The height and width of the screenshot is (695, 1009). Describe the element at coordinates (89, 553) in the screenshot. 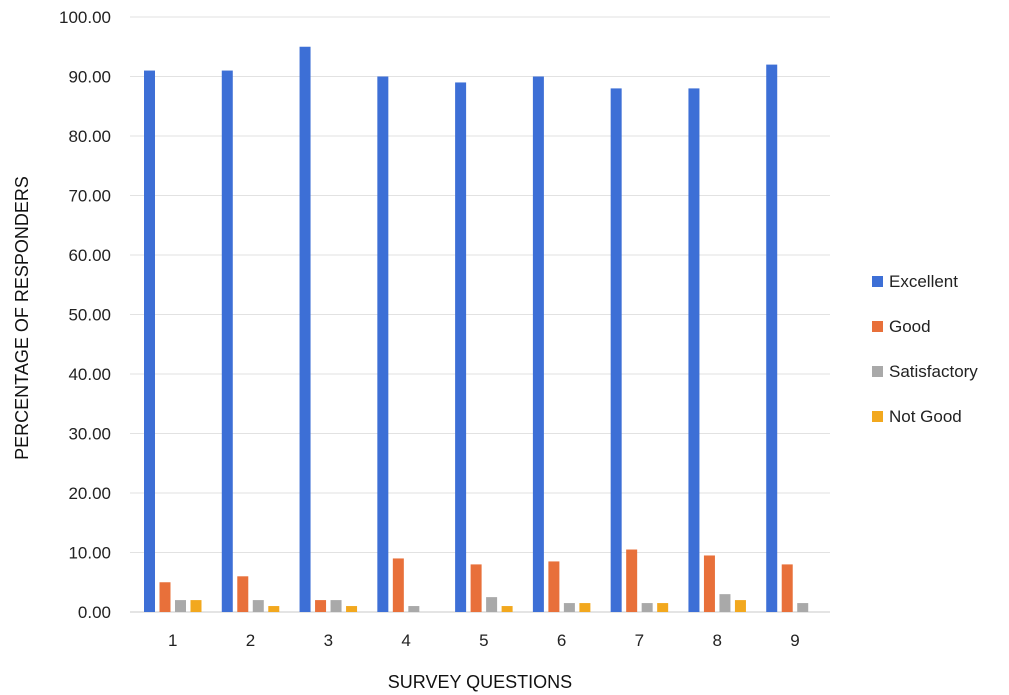

I see `y-tick-label: 10.00` at that location.